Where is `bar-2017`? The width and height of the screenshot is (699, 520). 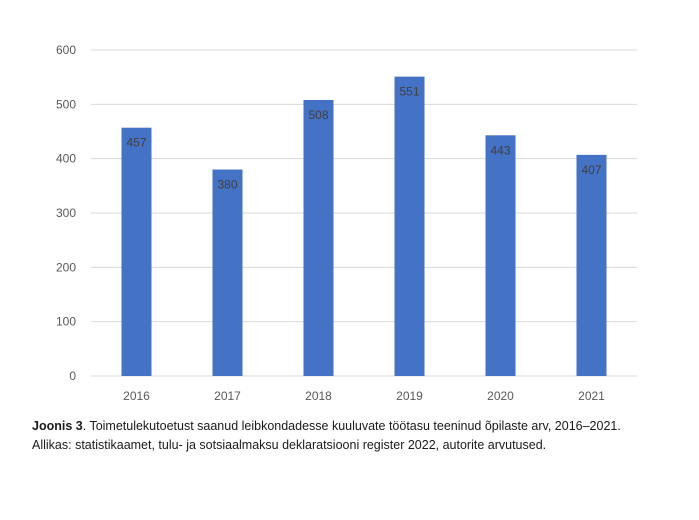 bar-2017 is located at coordinates (227, 272).